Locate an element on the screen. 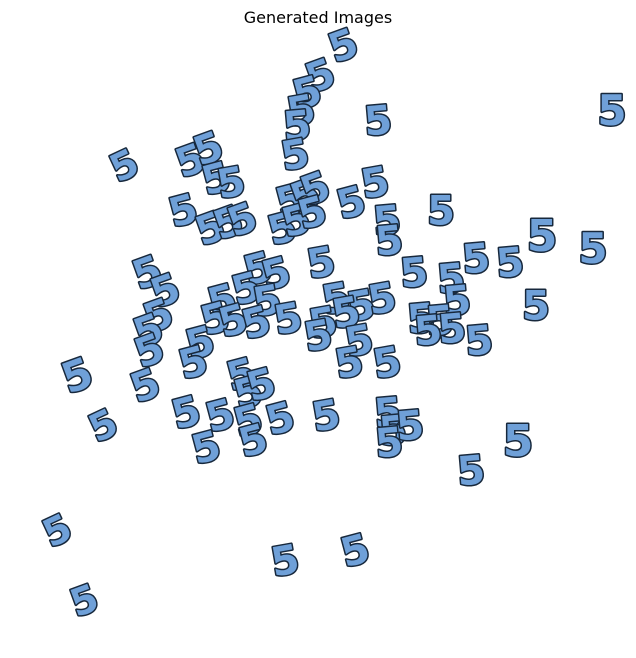 The width and height of the screenshot is (636, 658). chart-title: Generated Images is located at coordinates (318, 17).